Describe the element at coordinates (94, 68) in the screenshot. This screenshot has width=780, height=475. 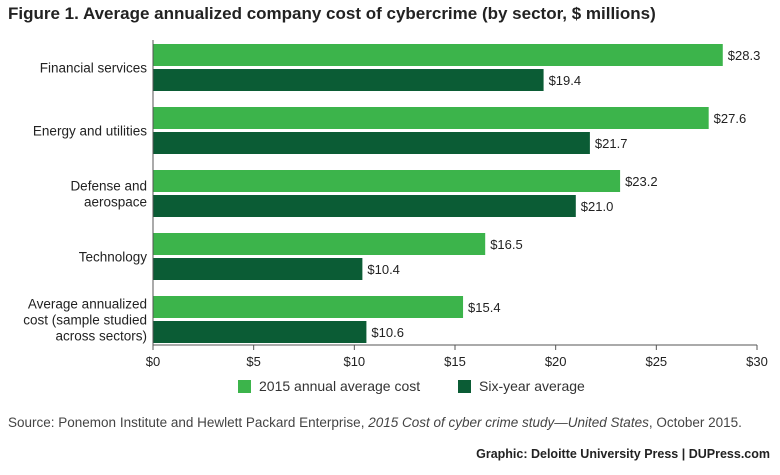
I see `category-label-0-line-0: Financial services` at that location.